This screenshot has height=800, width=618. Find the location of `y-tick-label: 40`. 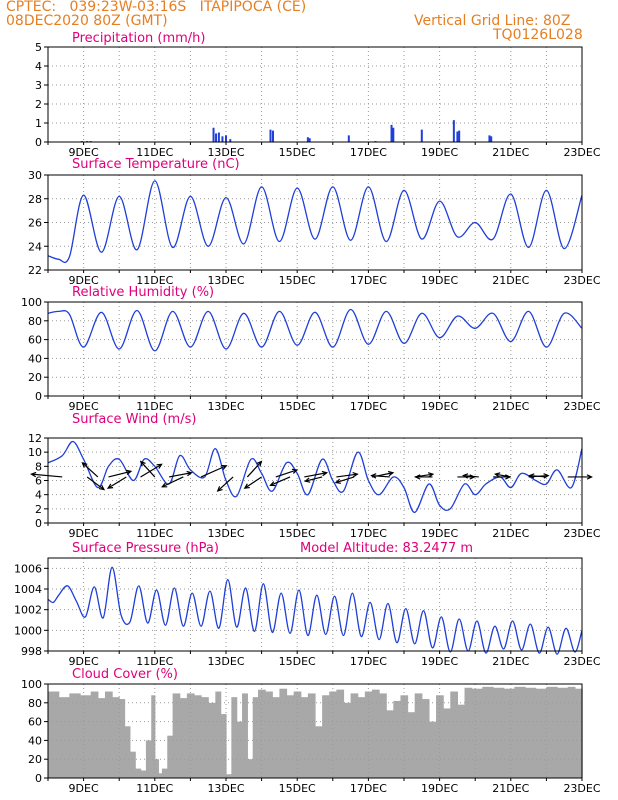

y-tick-label: 40 is located at coordinates (35, 740).